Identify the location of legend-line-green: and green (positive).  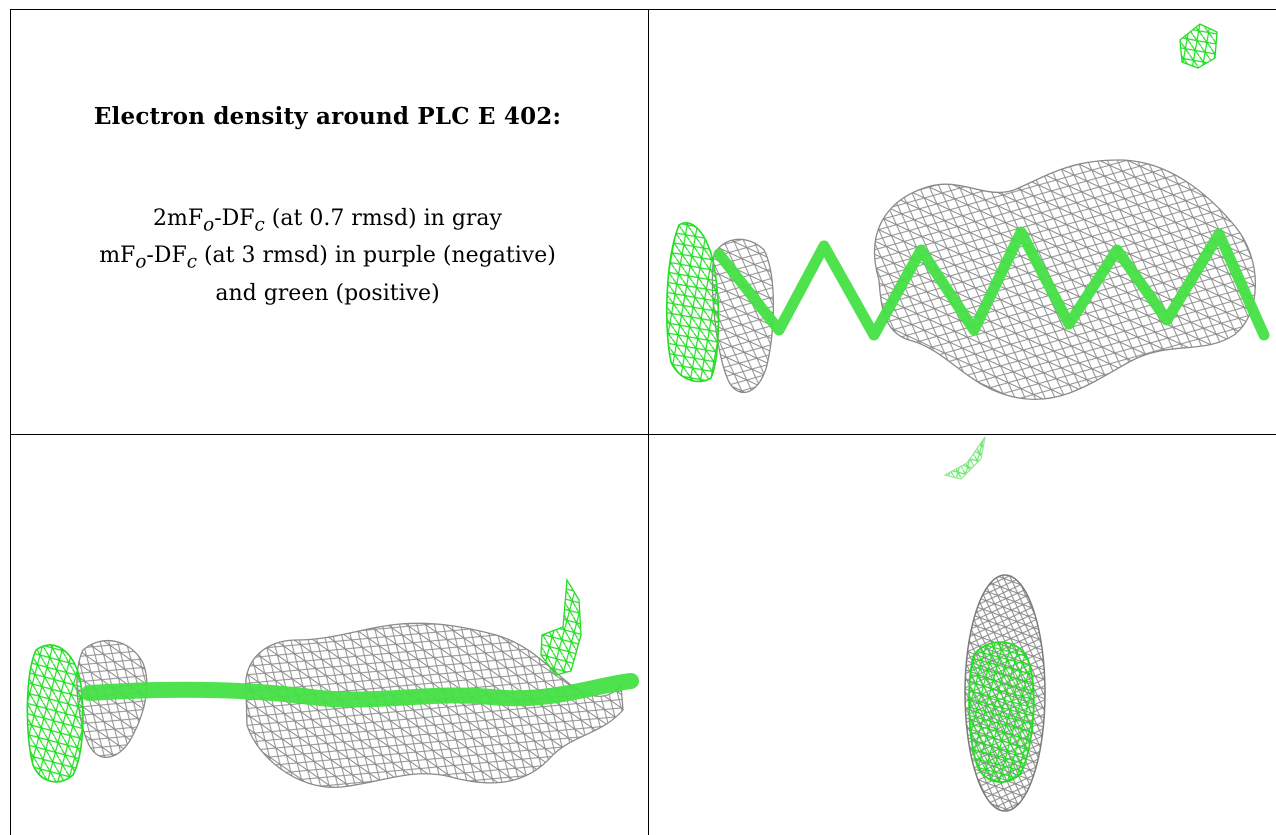
(327, 293).